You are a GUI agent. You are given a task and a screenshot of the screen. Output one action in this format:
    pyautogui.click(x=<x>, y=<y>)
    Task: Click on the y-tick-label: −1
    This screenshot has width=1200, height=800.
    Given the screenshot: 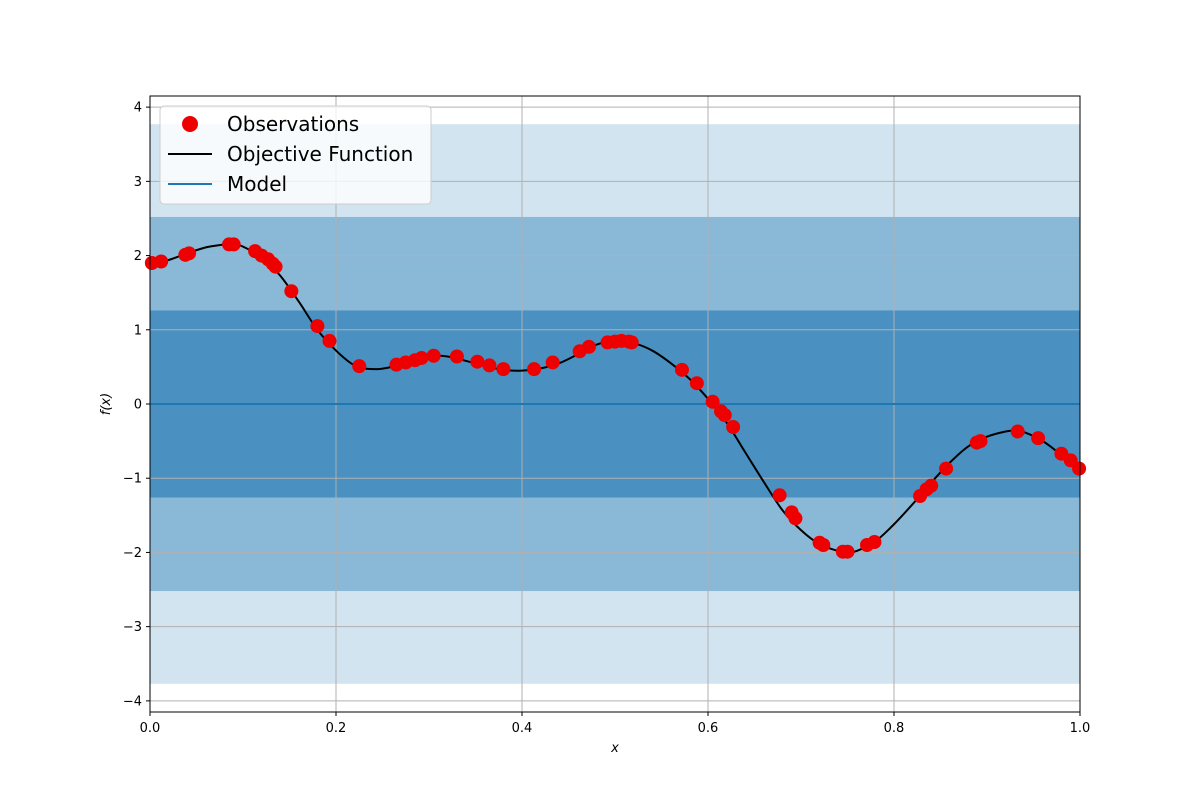 What is the action you would take?
    pyautogui.click(x=132, y=479)
    